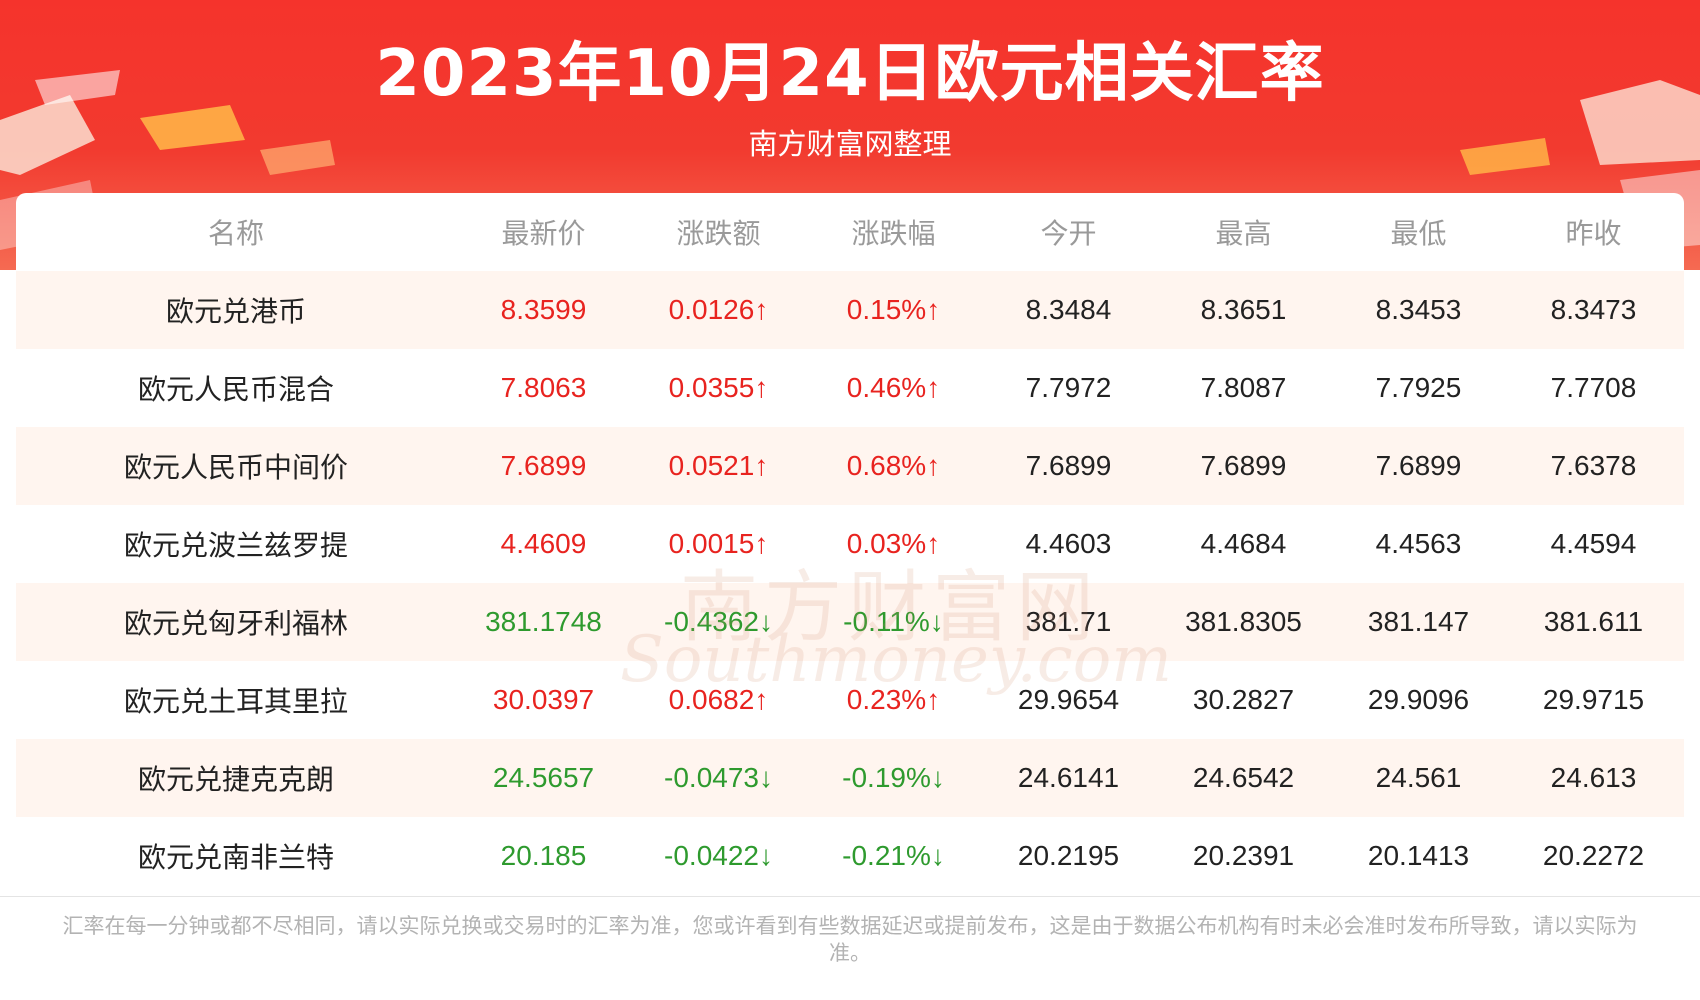  Describe the element at coordinates (1593, 621) in the screenshot. I see `cell-prev: 381.611` at that location.